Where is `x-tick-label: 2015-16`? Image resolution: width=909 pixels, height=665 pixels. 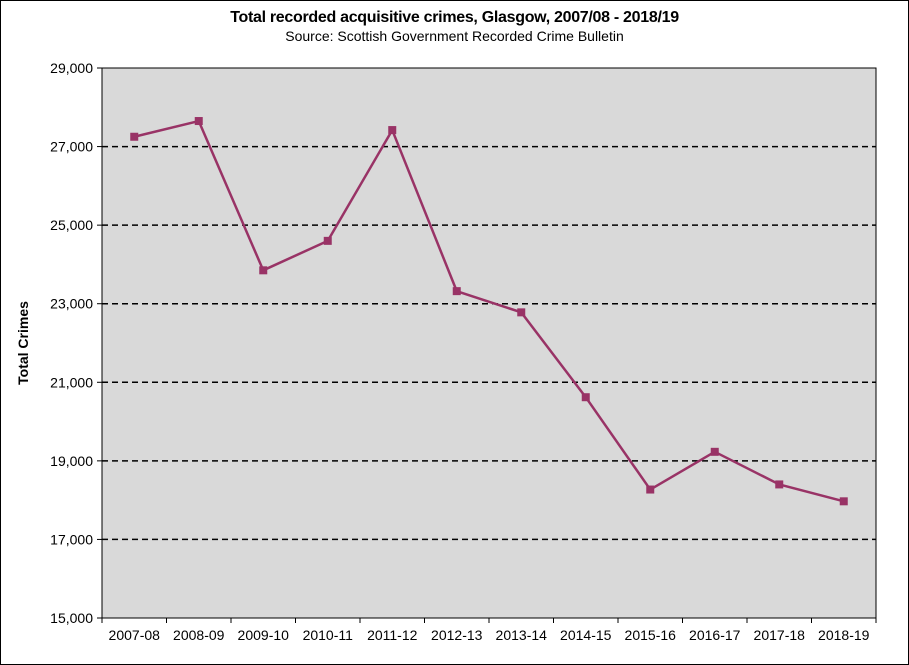
x-tick-label: 2015-16 is located at coordinates (651, 635).